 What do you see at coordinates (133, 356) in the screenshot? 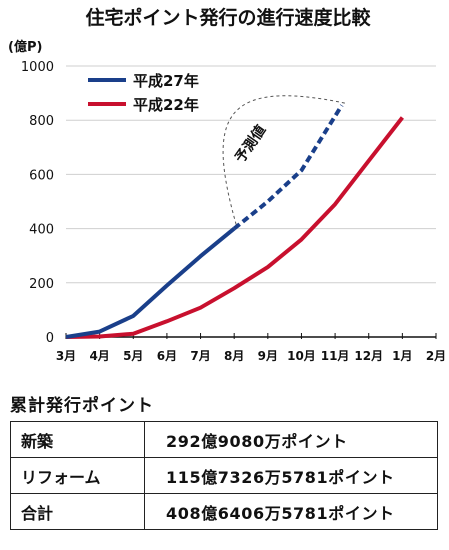
I see `x-tick-label: 5月` at bounding box center [133, 356].